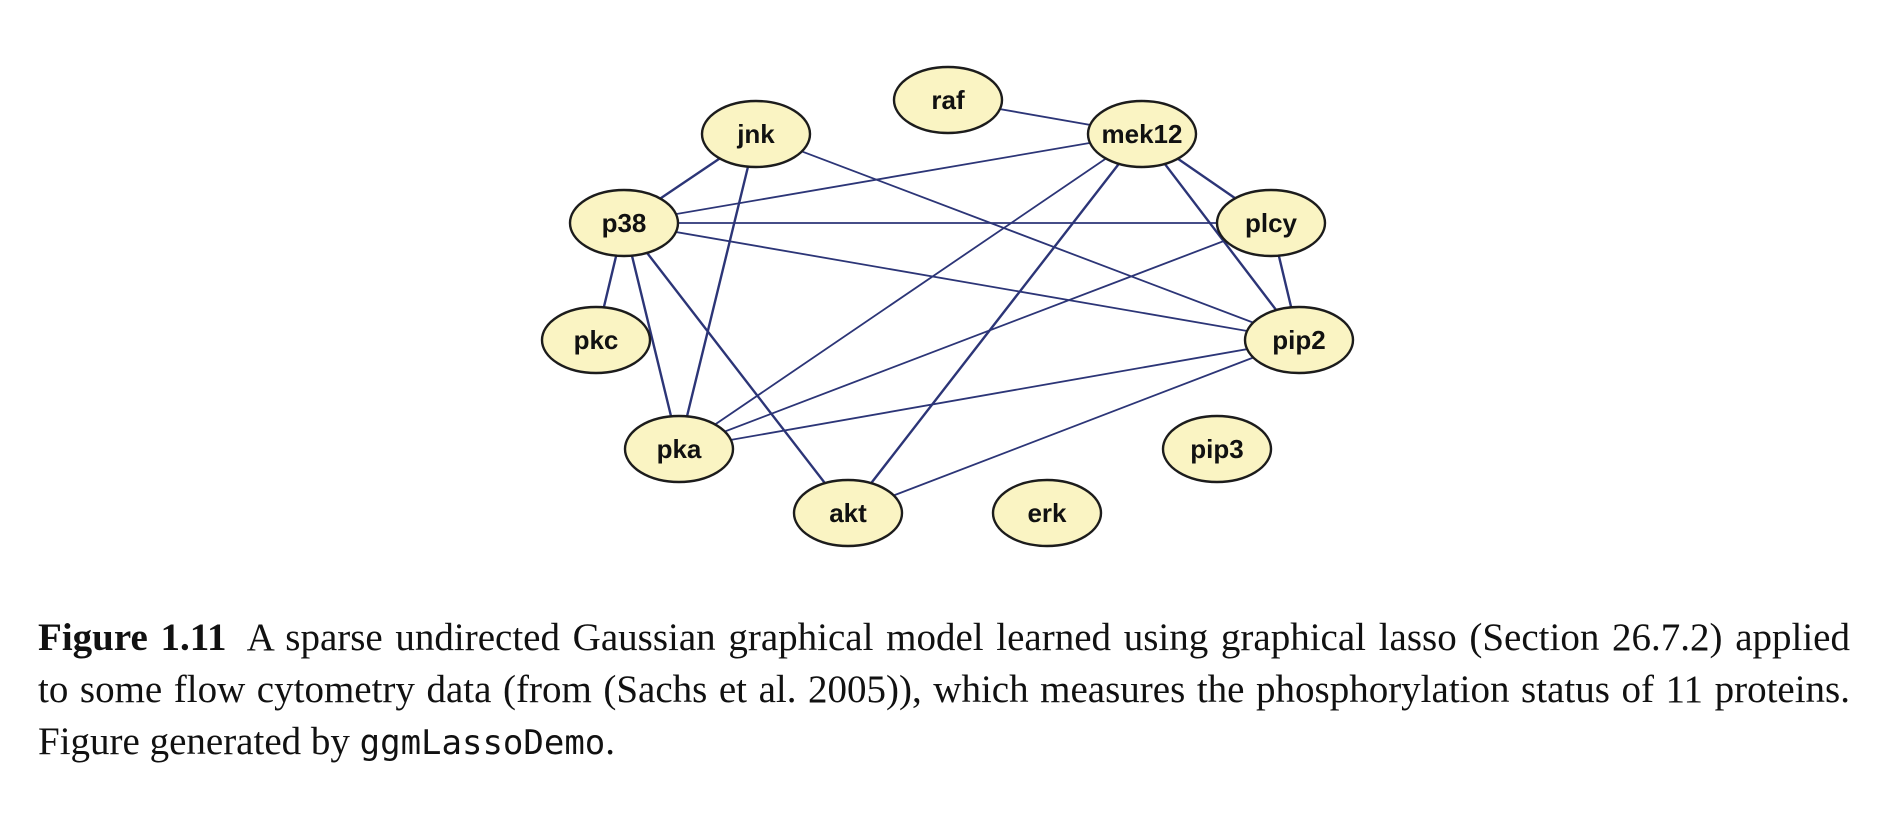  What do you see at coordinates (989, 394) in the screenshot?
I see `edge-pip2-pka` at bounding box center [989, 394].